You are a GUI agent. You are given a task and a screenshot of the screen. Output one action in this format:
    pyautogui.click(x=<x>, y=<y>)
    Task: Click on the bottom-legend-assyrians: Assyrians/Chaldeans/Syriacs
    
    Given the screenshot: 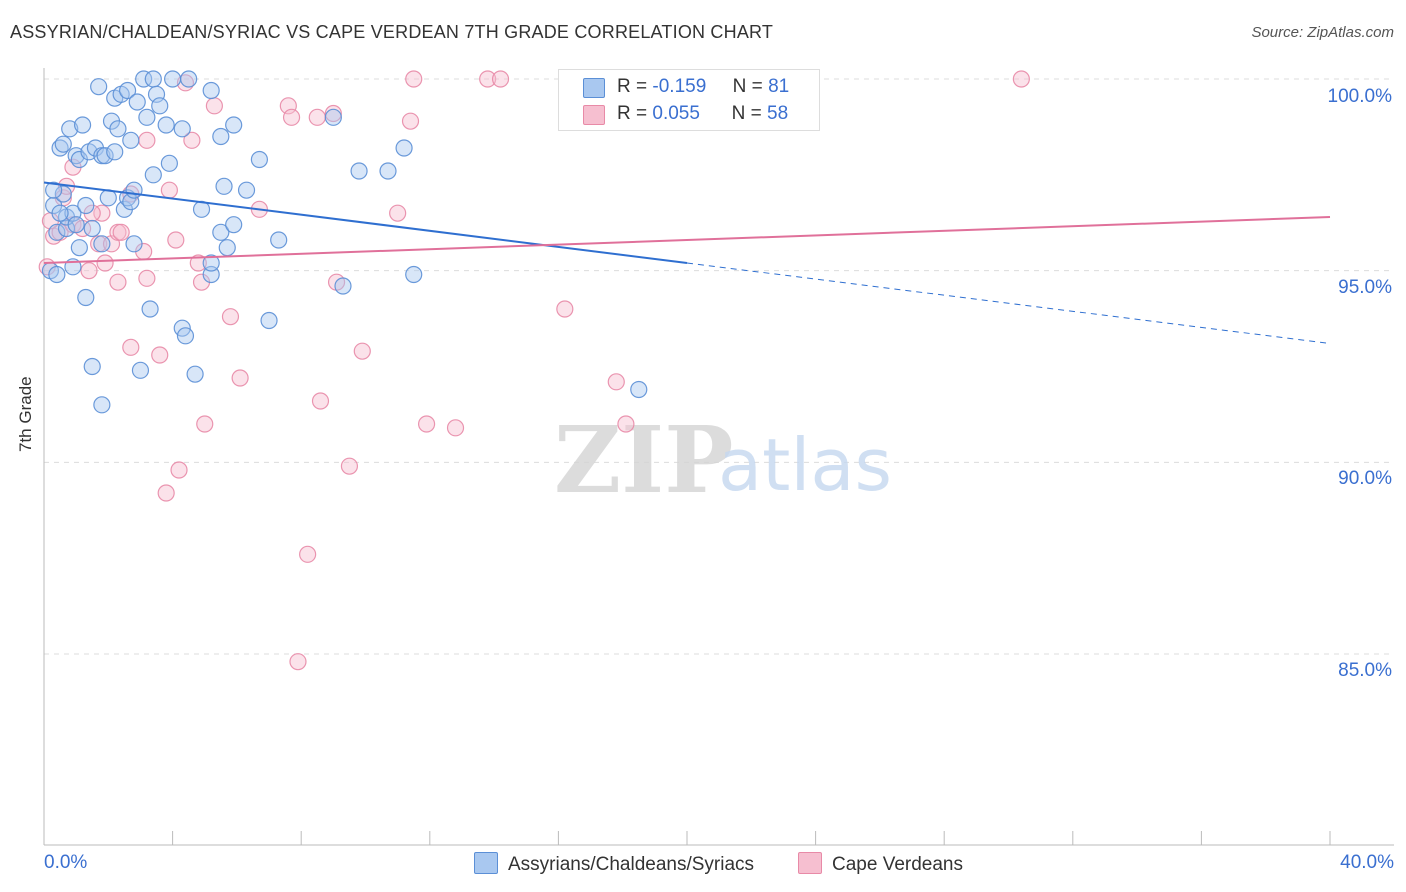 What is the action you would take?
    pyautogui.click(x=614, y=864)
    